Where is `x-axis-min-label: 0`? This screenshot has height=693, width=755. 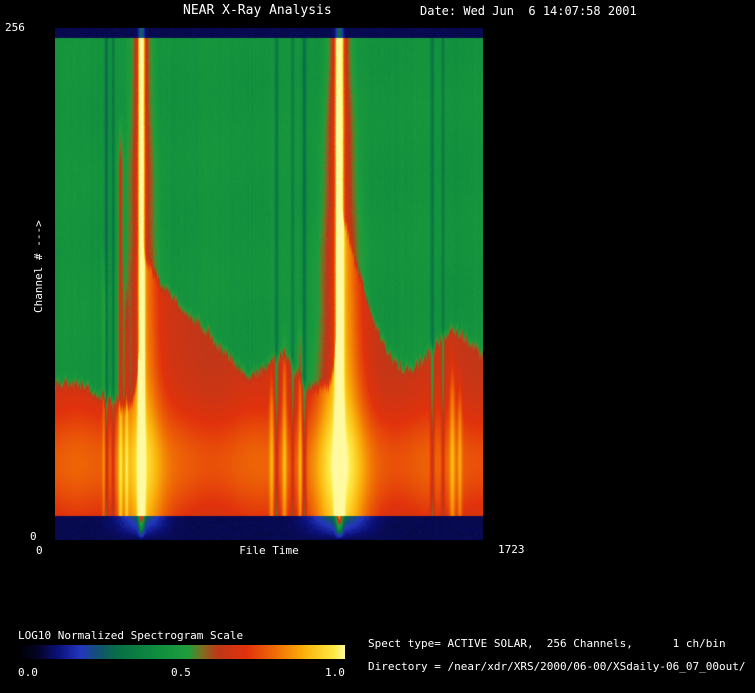 x-axis-min-label: 0 is located at coordinates (39, 550).